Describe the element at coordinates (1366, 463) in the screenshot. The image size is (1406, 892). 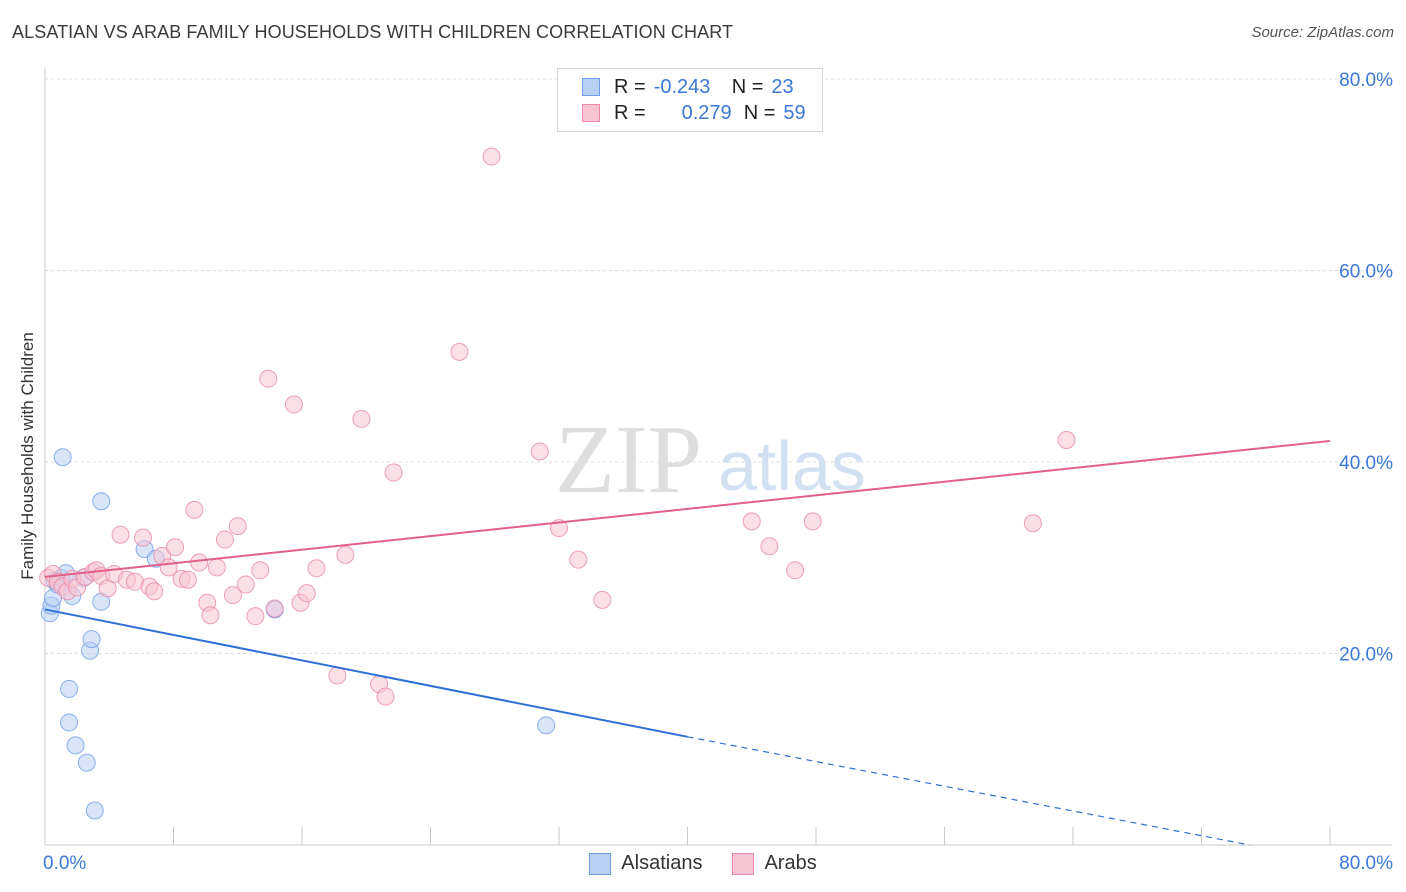
I see `y-tick-label: 40.0%` at that location.